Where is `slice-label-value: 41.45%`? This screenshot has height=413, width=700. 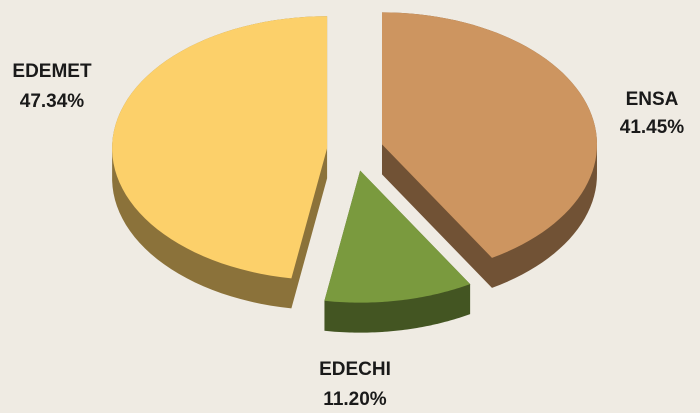
slice-label-value: 41.45% is located at coordinates (652, 127).